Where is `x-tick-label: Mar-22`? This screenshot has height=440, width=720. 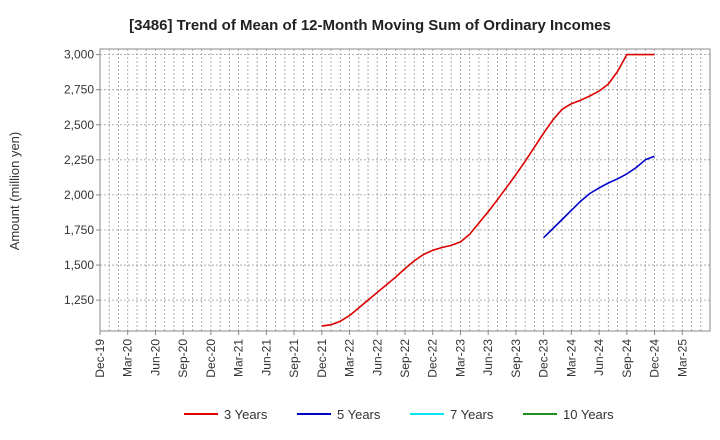
x-tick-label: Mar-22 is located at coordinates (350, 358).